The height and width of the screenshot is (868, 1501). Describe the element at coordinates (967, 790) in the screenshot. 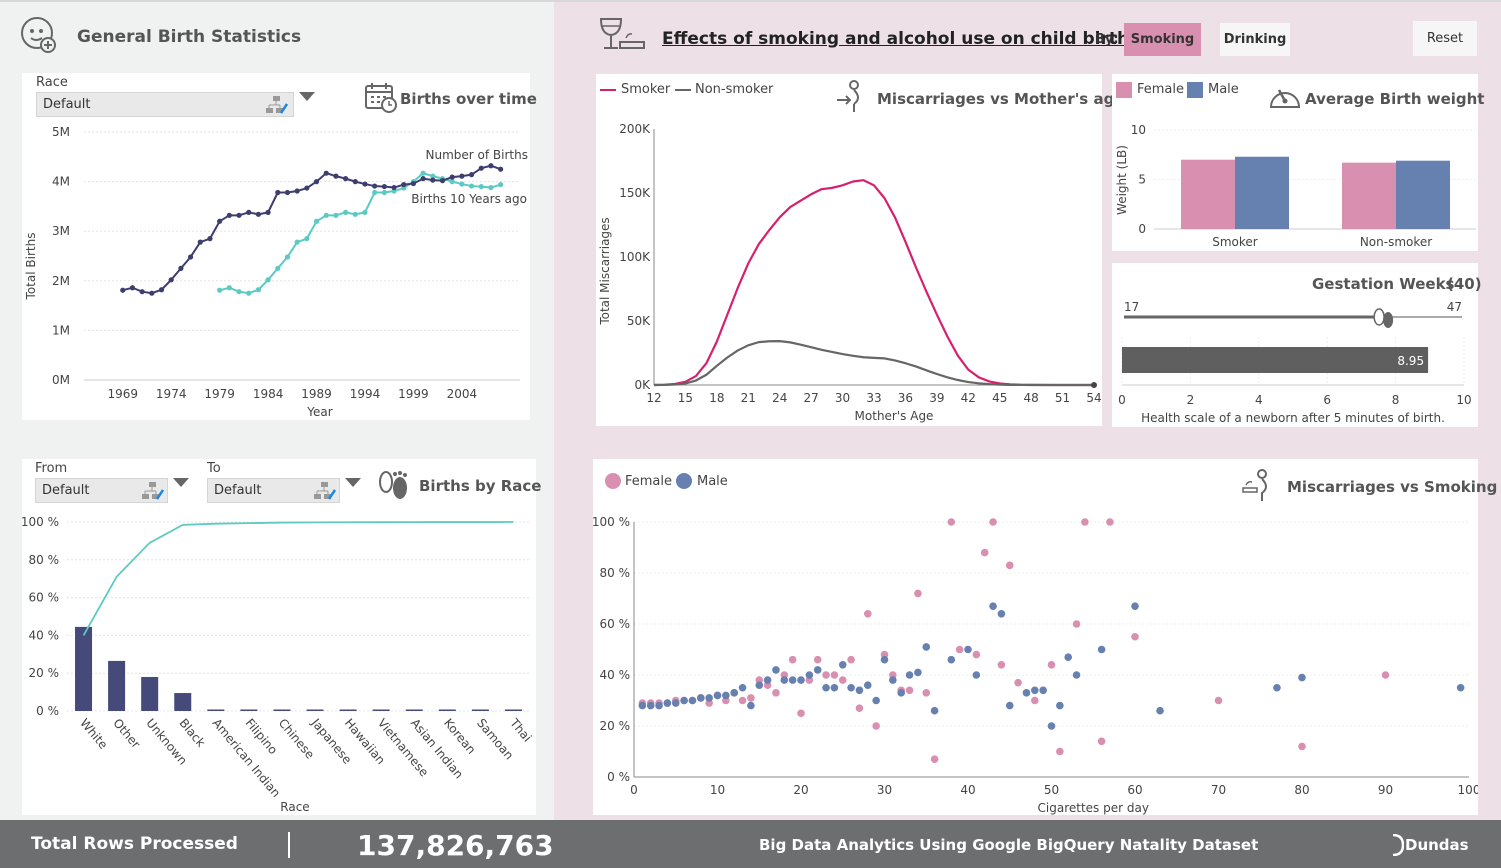

I see `x-tick-label: 40` at that location.